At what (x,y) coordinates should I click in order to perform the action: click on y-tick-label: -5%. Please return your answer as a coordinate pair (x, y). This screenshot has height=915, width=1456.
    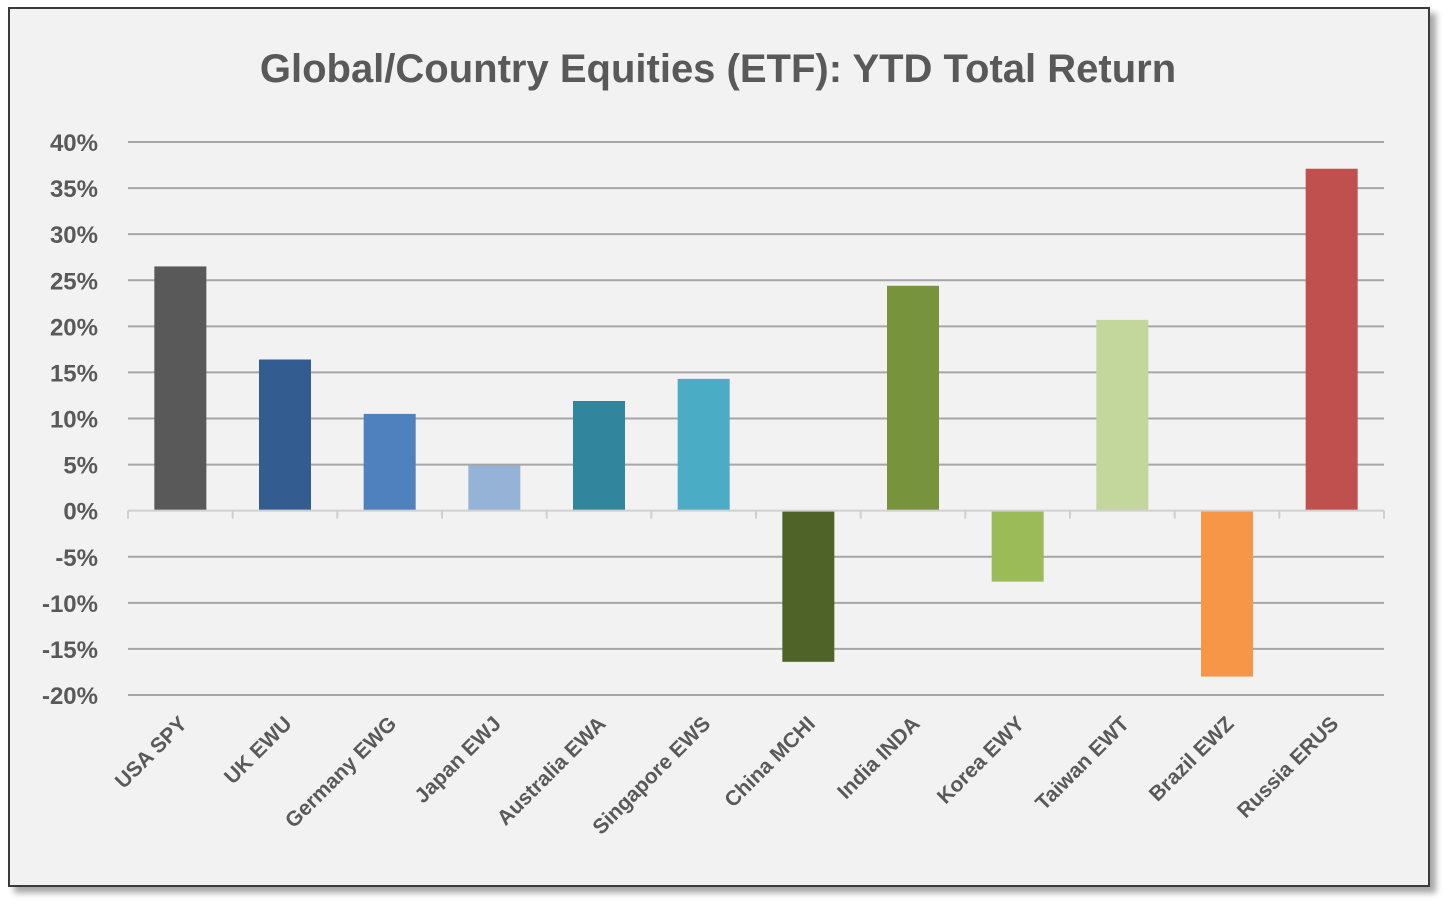
    Looking at the image, I should click on (76, 558).